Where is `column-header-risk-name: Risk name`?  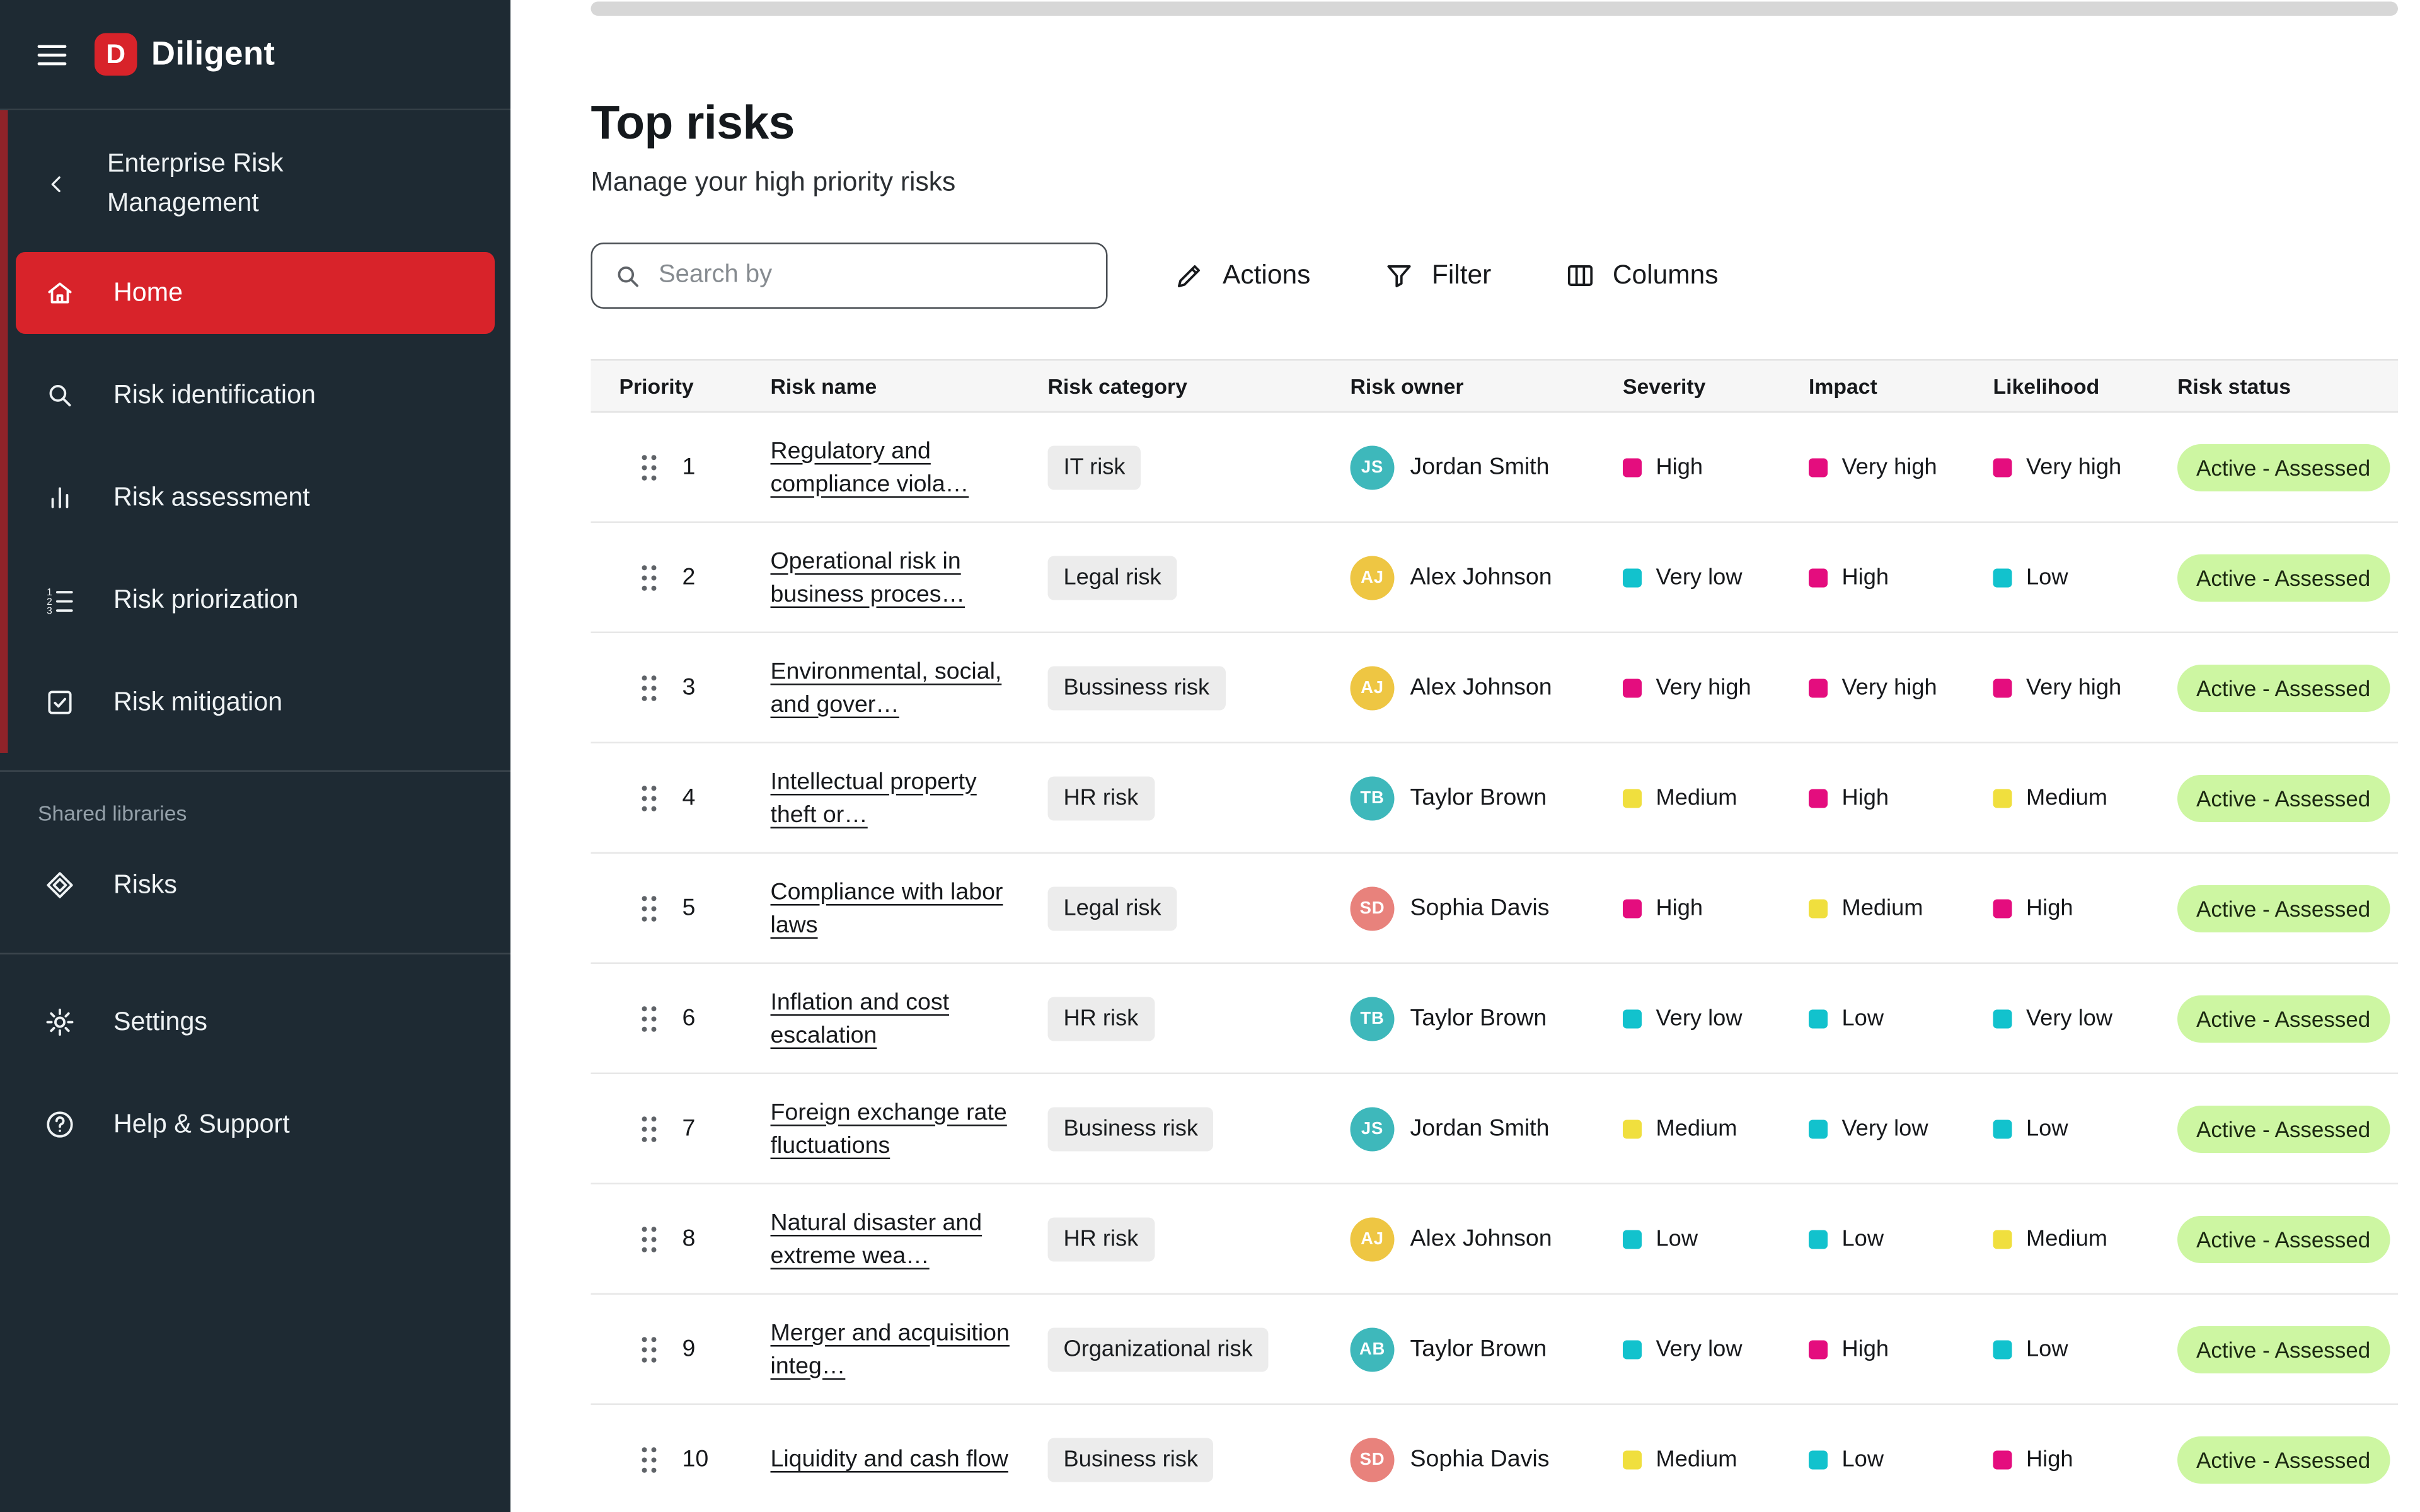
column-header-risk-name: Risk name is located at coordinates (823, 386).